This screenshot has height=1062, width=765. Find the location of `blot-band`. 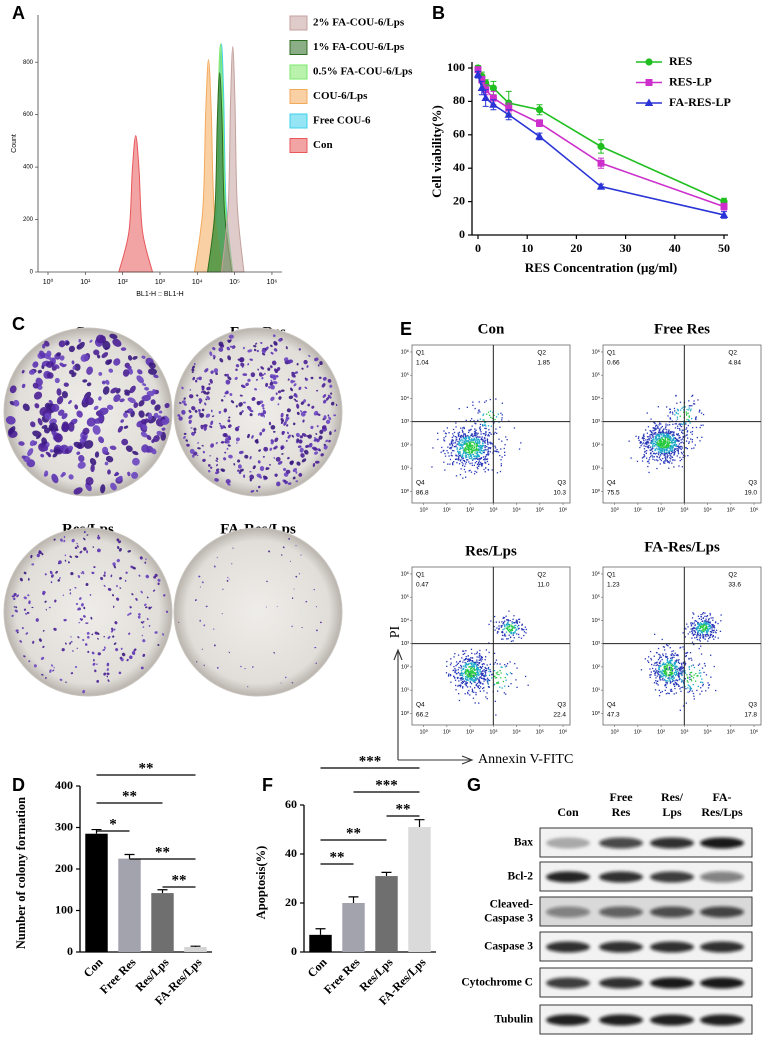

blot-band is located at coordinates (672, 877).